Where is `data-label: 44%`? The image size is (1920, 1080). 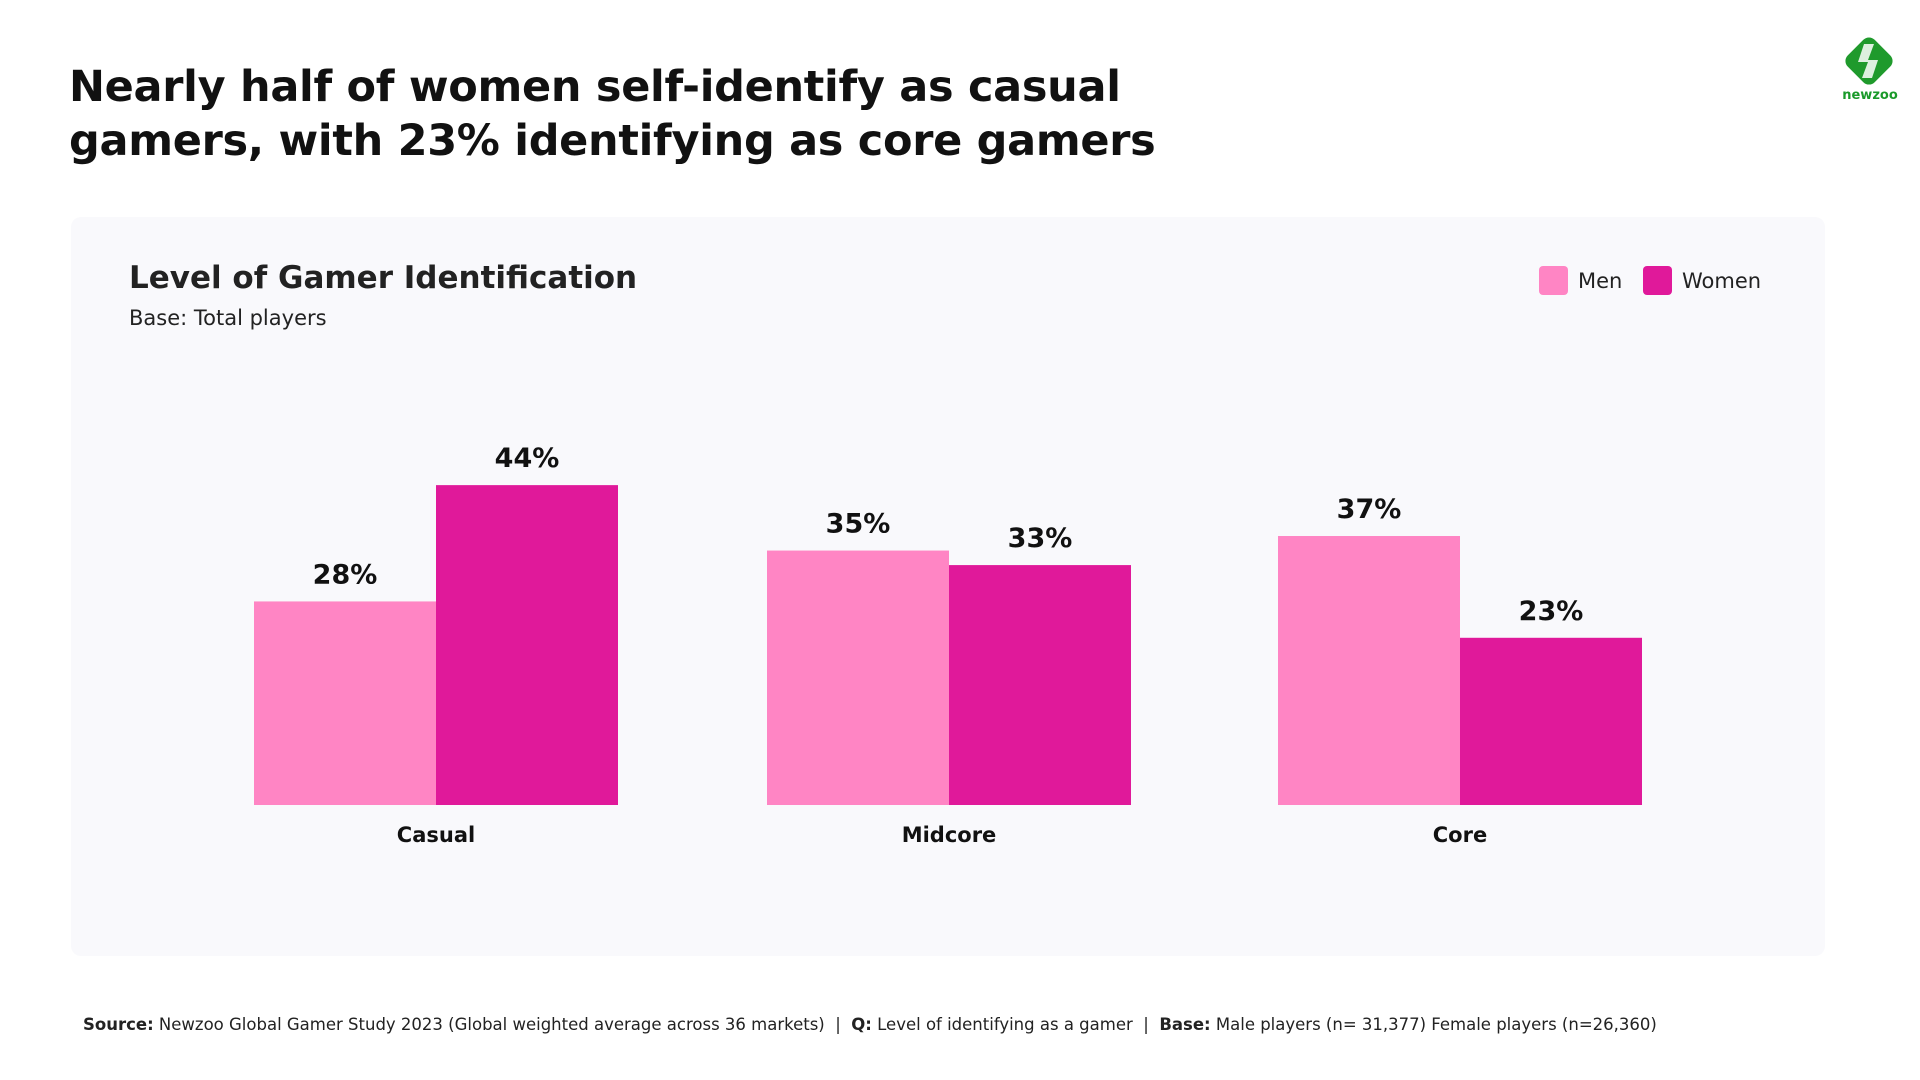
data-label: 44% is located at coordinates (527, 458).